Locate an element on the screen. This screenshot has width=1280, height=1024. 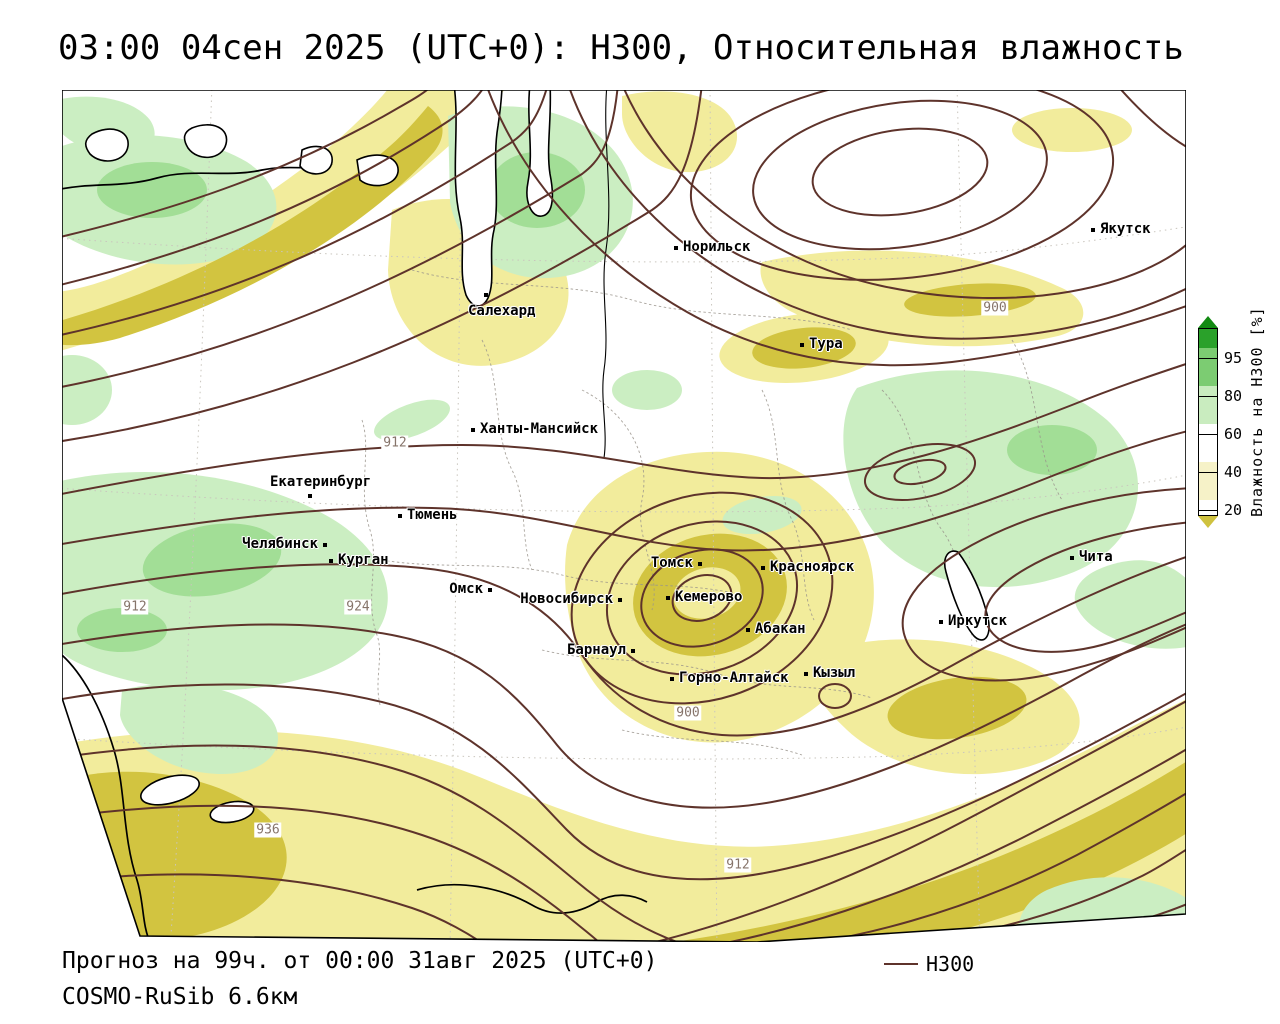
city-label: Норильск is located at coordinates (717, 247).